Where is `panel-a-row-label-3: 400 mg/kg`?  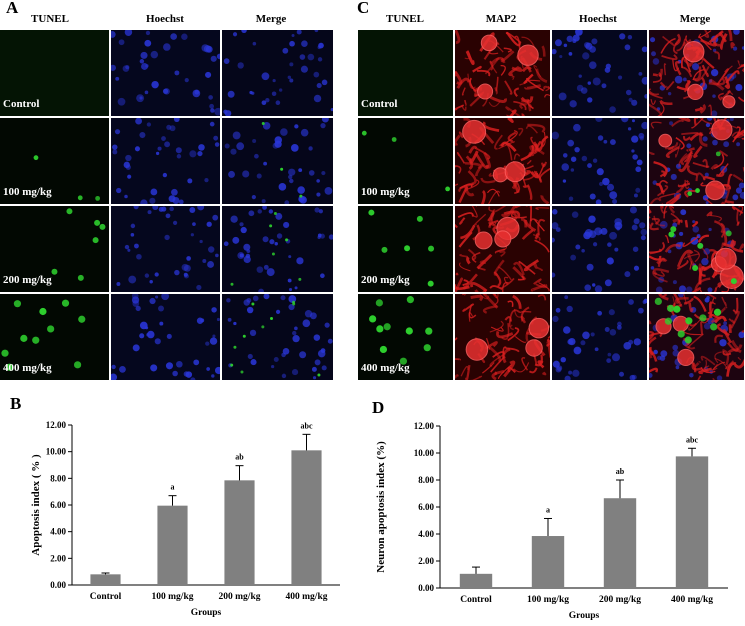
panel-a-row-label-3: 400 mg/kg is located at coordinates (27, 368).